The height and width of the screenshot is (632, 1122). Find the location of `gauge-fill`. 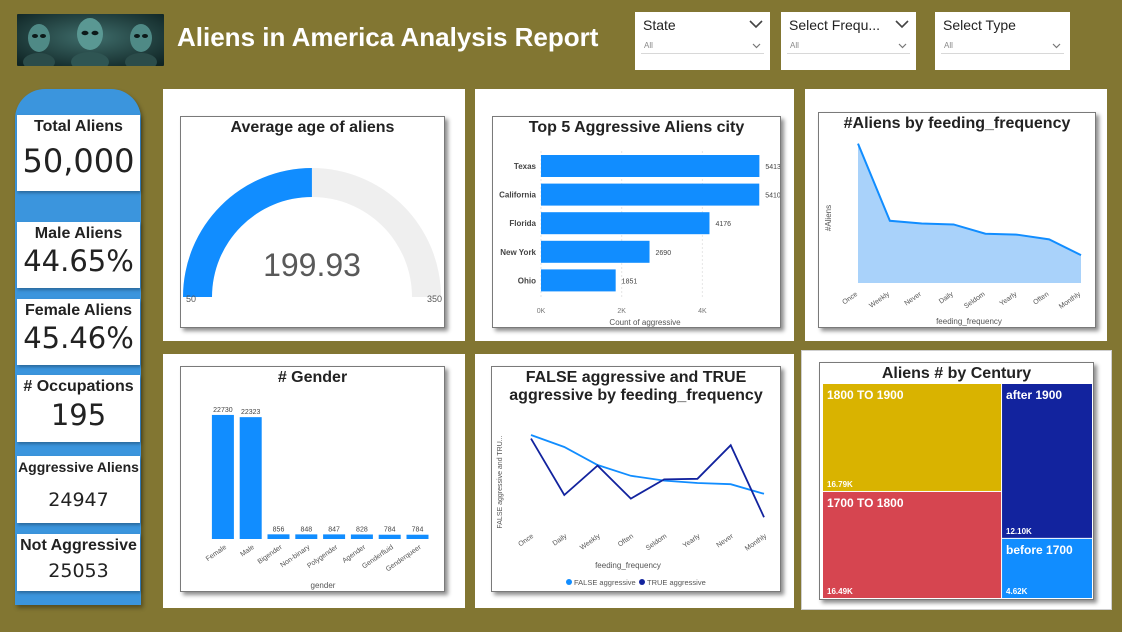

gauge-fill is located at coordinates (247, 232).